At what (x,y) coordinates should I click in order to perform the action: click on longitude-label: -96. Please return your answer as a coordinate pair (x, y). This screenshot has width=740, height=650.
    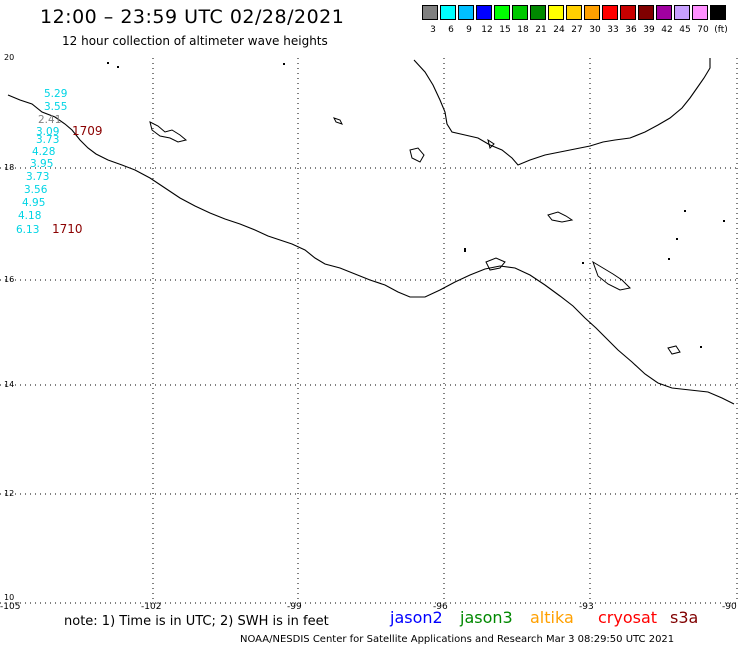
    Looking at the image, I should click on (440, 607).